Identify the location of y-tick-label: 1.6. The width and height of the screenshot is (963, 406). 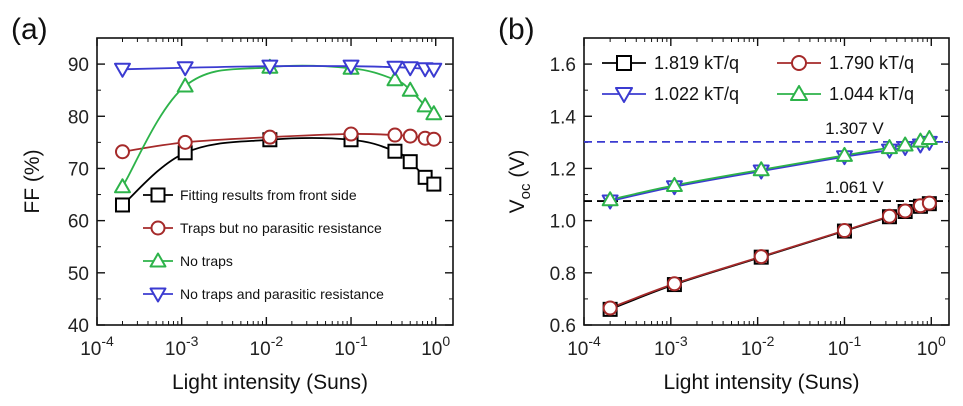
(563, 65).